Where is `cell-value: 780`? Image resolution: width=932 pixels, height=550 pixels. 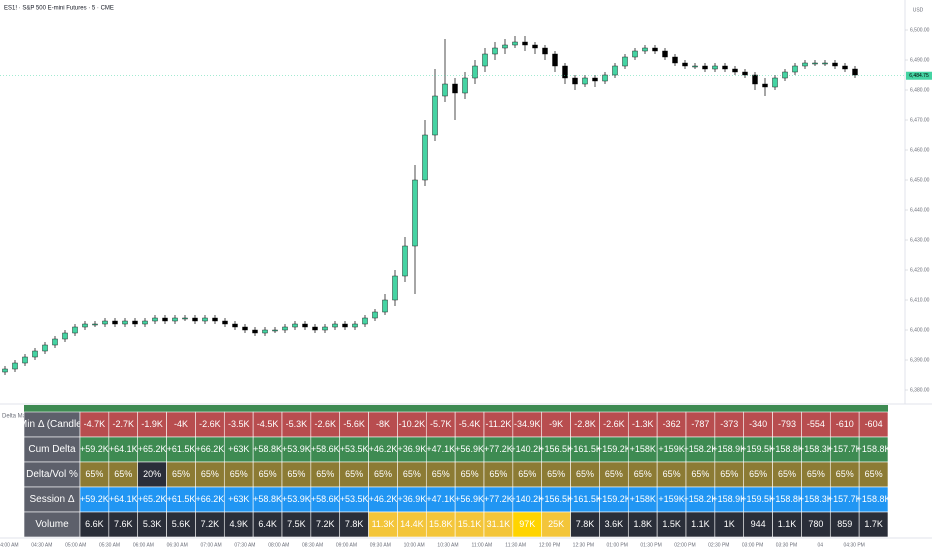 cell-value: 780 is located at coordinates (815, 524).